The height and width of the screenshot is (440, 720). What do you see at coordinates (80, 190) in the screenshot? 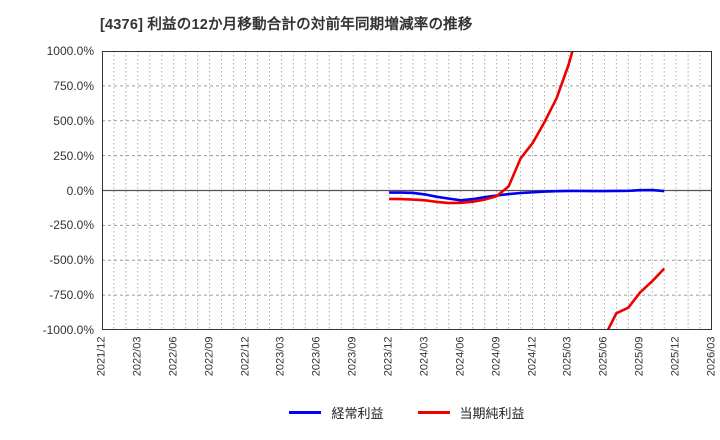
I see `y-tick-label: 0.0%` at bounding box center [80, 190].